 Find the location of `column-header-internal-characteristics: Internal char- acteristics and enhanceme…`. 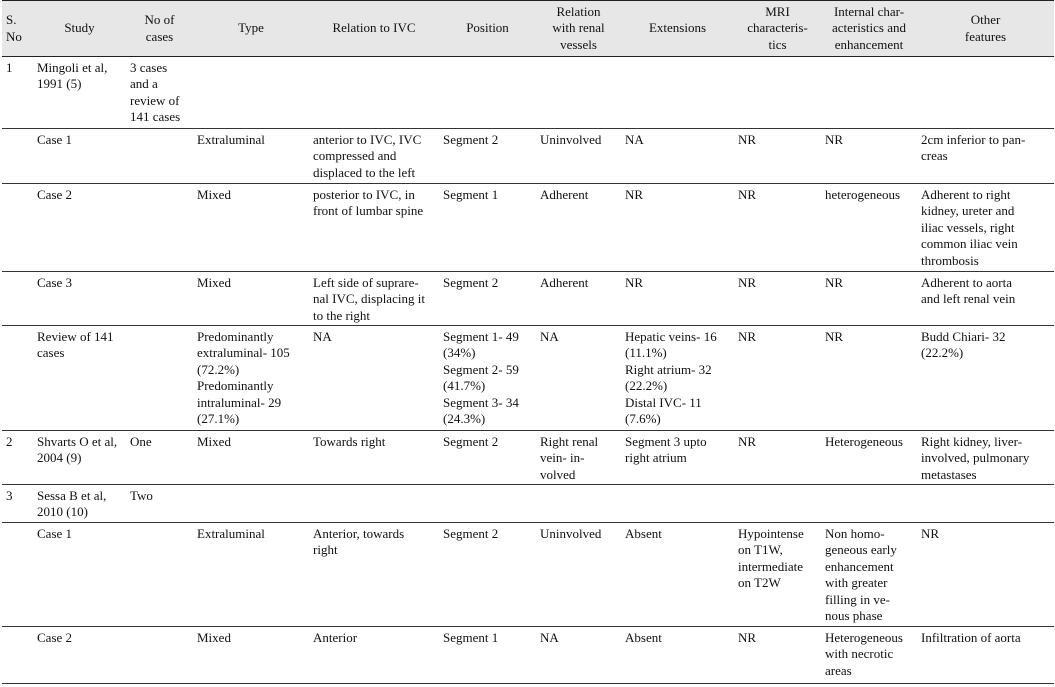

column-header-internal-characteristics: Internal char- acteristics and enhanceme… is located at coordinates (869, 27).